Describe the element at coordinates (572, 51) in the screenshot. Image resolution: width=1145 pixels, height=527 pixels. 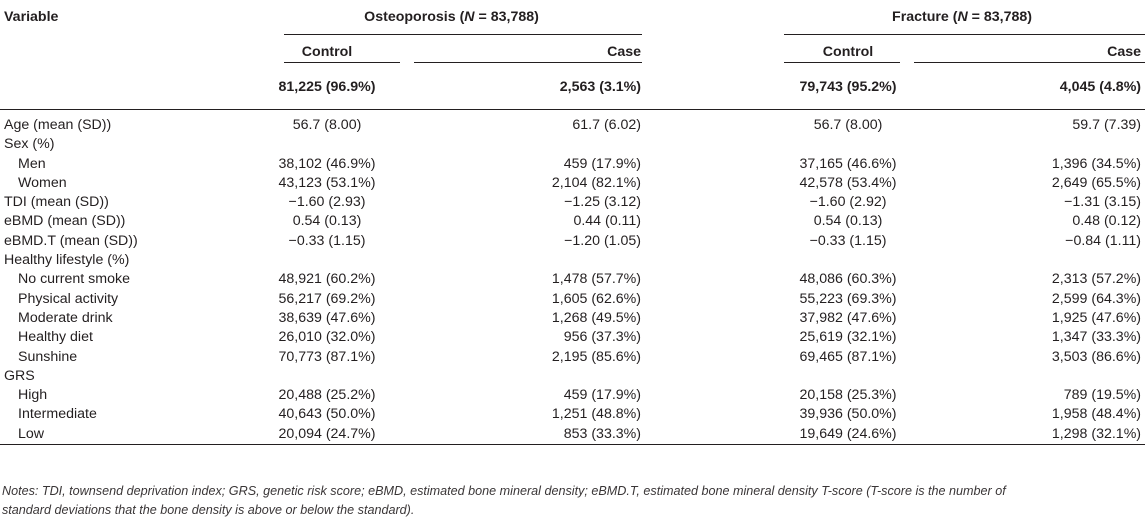
I see `subheader-row: Control Case Control Case` at that location.